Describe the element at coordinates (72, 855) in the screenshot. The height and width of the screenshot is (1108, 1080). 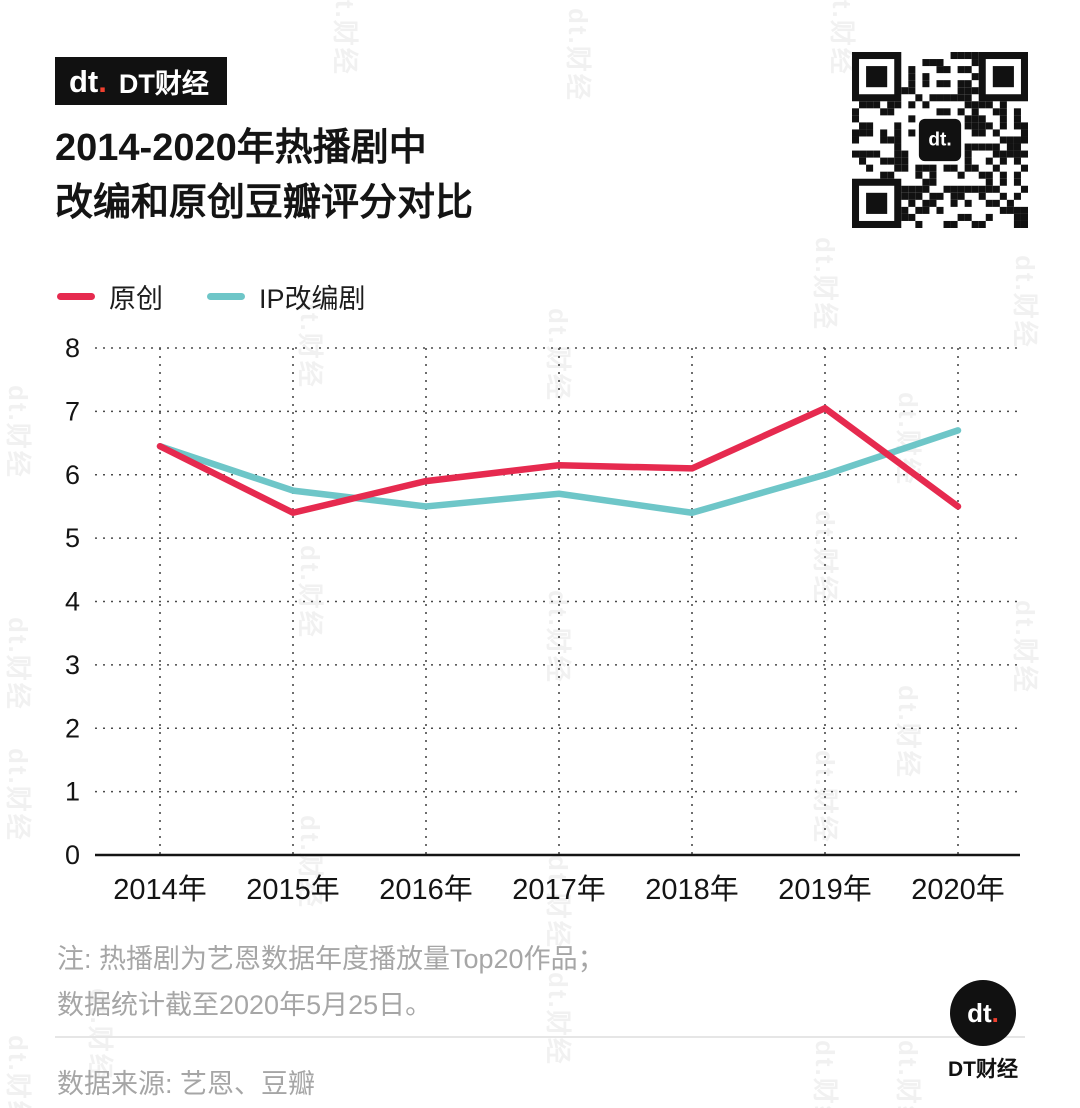
I see `svg-text: 0` at that location.